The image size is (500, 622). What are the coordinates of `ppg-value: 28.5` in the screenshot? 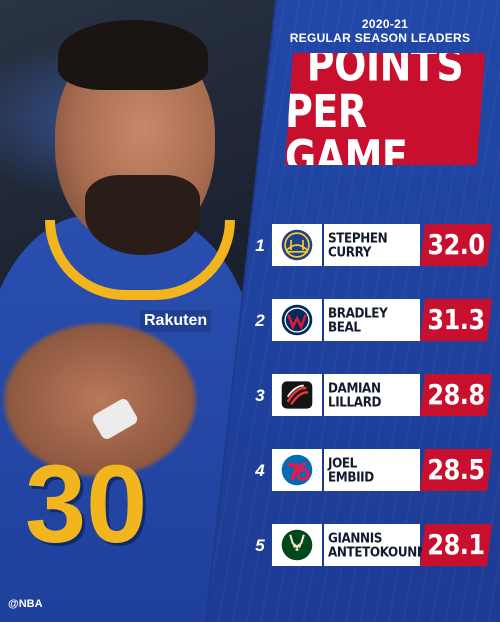 It's located at (456, 470).